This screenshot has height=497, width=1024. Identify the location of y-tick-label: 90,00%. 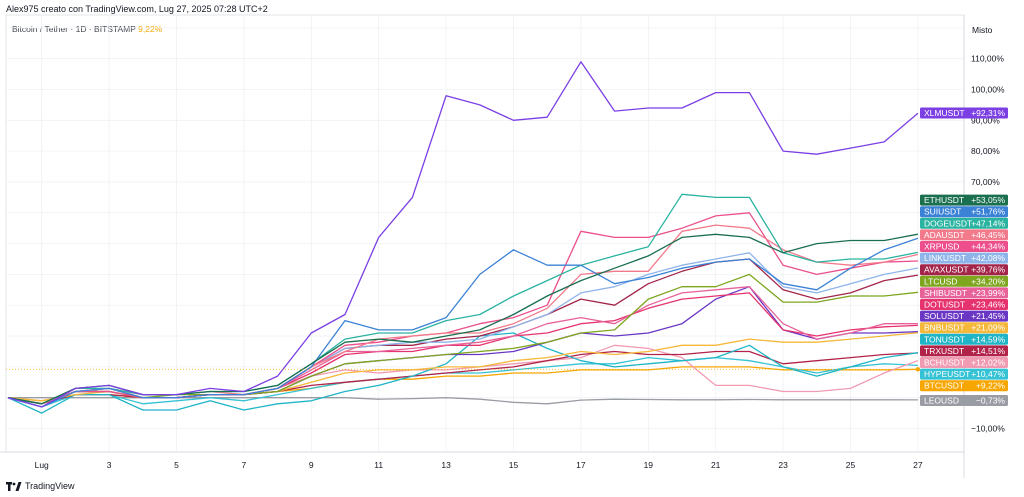
(985, 120).